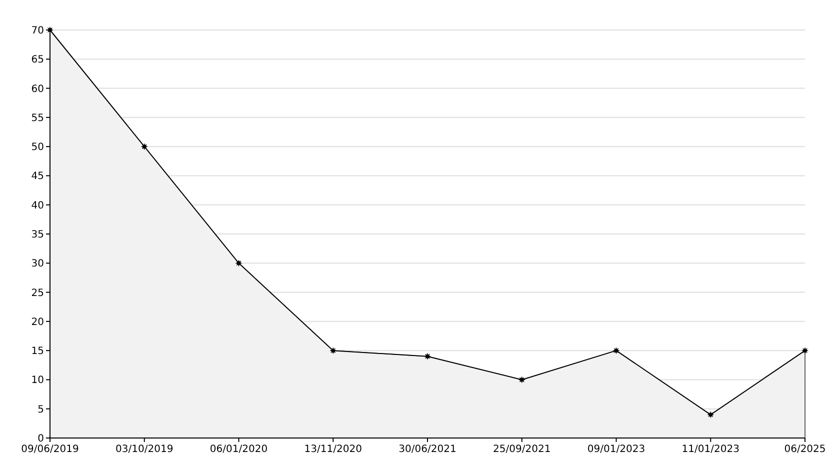 The width and height of the screenshot is (834, 468). Describe the element at coordinates (37, 206) in the screenshot. I see `y-tick-label: 40` at that location.